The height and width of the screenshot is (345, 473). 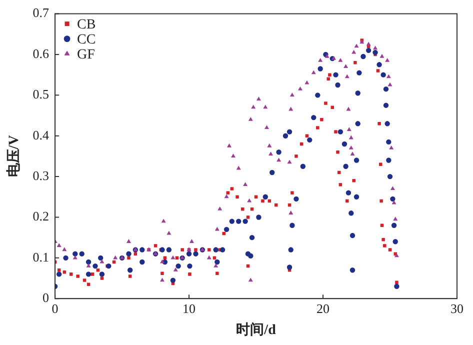 I want to click on legend-label: CB, so click(x=86, y=24).